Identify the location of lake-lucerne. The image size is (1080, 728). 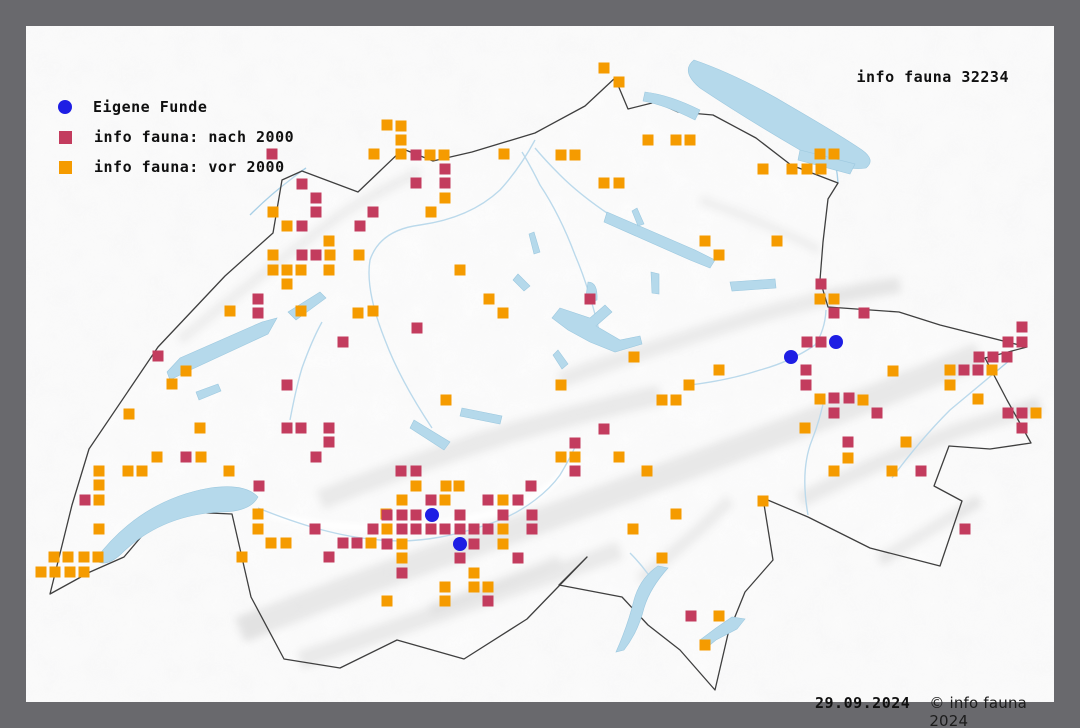
(597, 328).